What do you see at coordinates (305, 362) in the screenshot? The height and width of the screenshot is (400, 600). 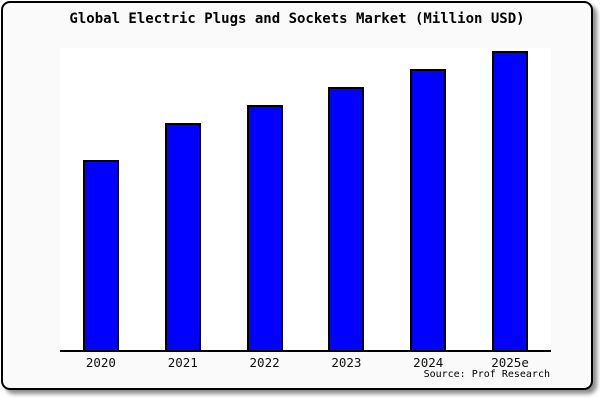 I see `x-axis-labels: 2020 2021 2022 2023 2024 2025e` at bounding box center [305, 362].